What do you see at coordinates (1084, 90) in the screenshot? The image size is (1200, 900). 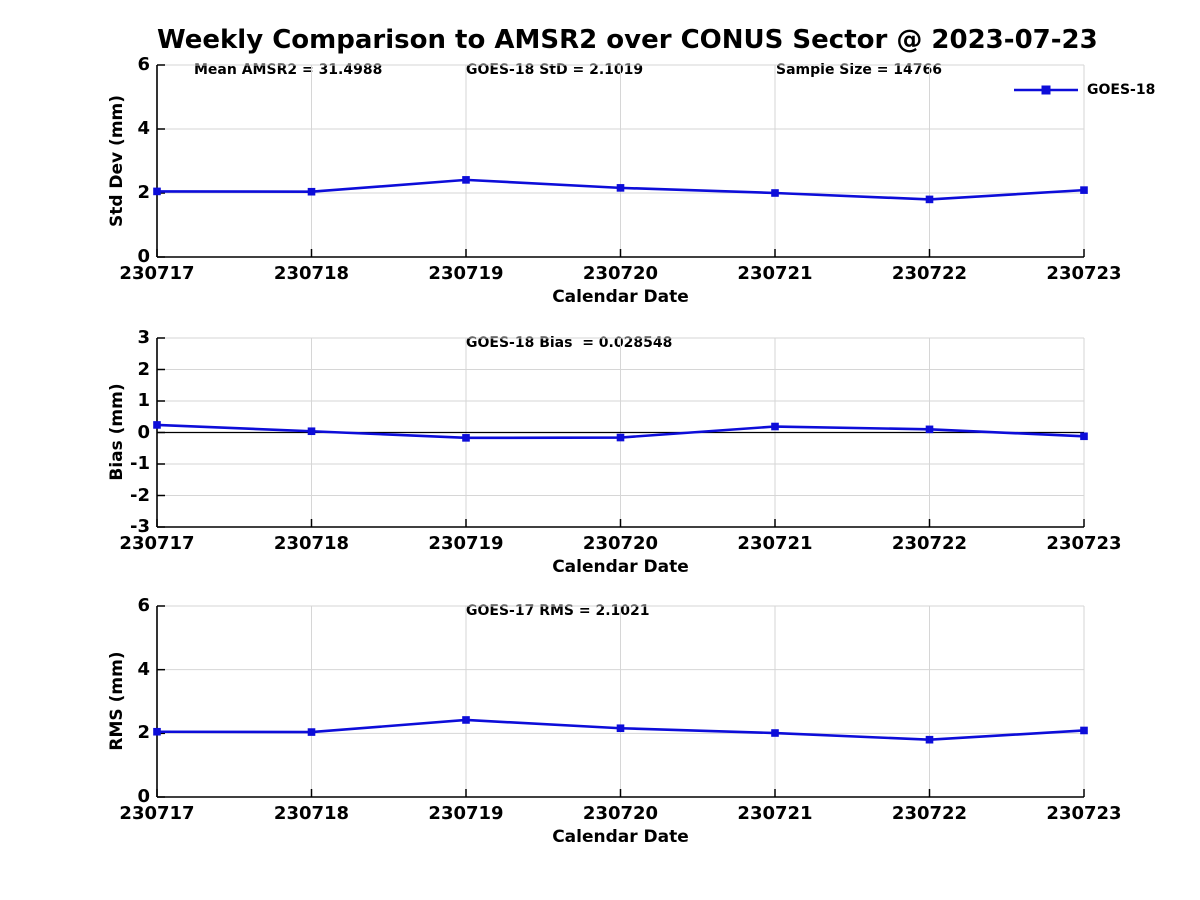 I see `legend: GOES-18` at bounding box center [1084, 90].